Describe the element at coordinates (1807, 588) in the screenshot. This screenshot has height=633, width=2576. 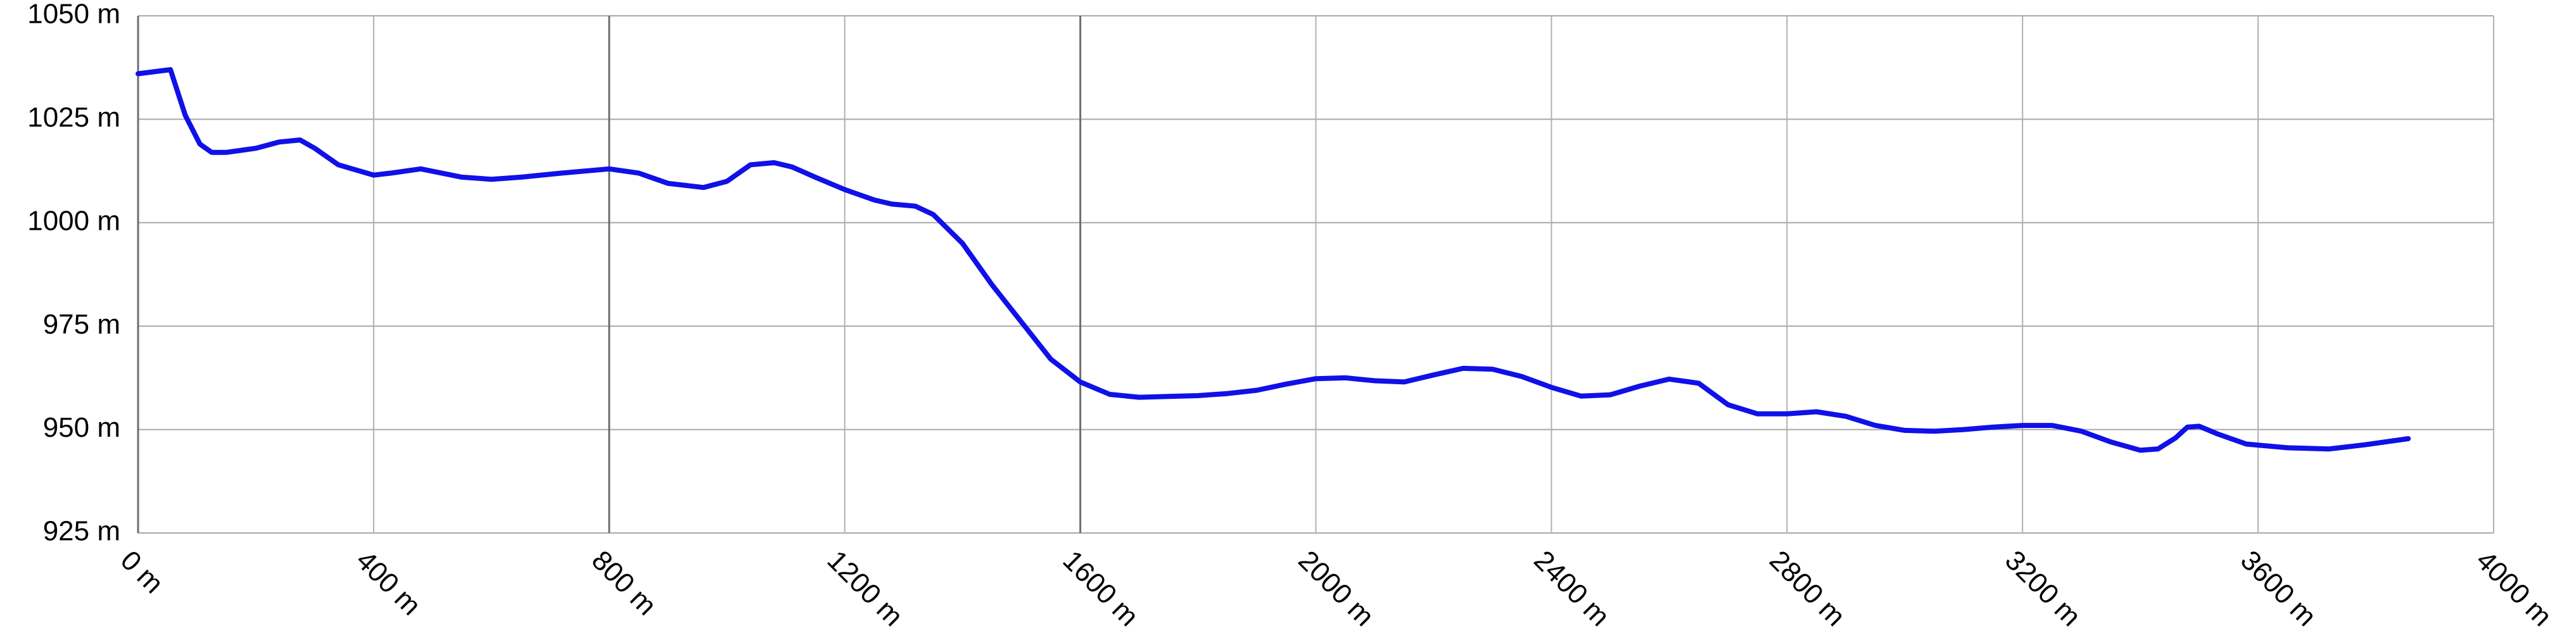
I see `x-tick-label: 2800 m` at that location.